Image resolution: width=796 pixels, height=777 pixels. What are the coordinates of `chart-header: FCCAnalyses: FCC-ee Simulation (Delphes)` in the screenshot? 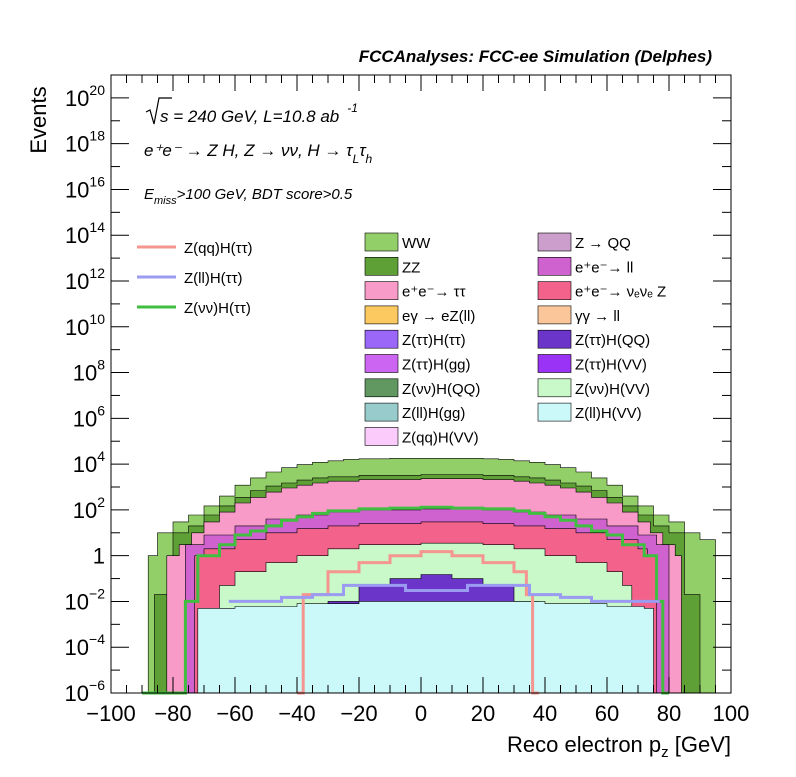 It's located at (536, 56).